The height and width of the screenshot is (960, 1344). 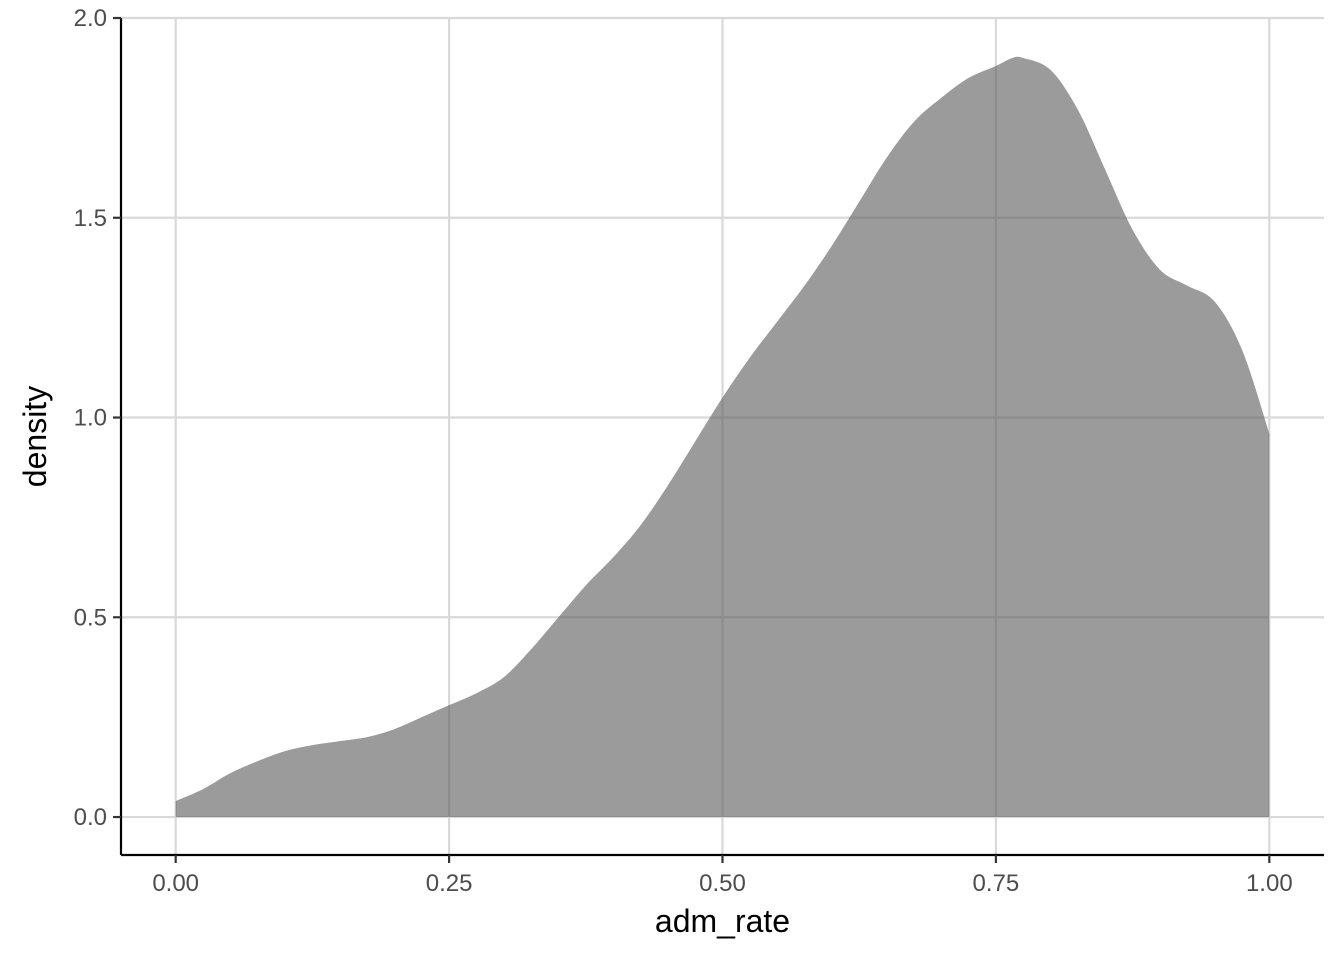 I want to click on x-axis-ticks: 0.00 0.25 0.50 0.75 1.00, so click(x=722, y=876).